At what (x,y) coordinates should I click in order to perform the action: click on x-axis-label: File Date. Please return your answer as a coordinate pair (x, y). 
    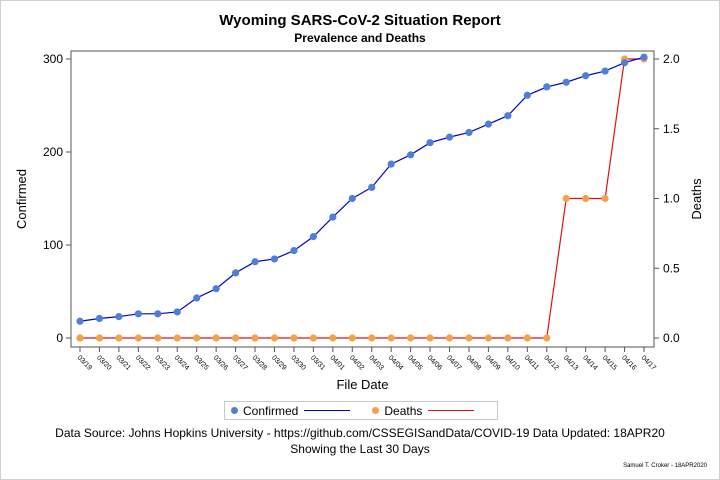
    Looking at the image, I should click on (362, 384).